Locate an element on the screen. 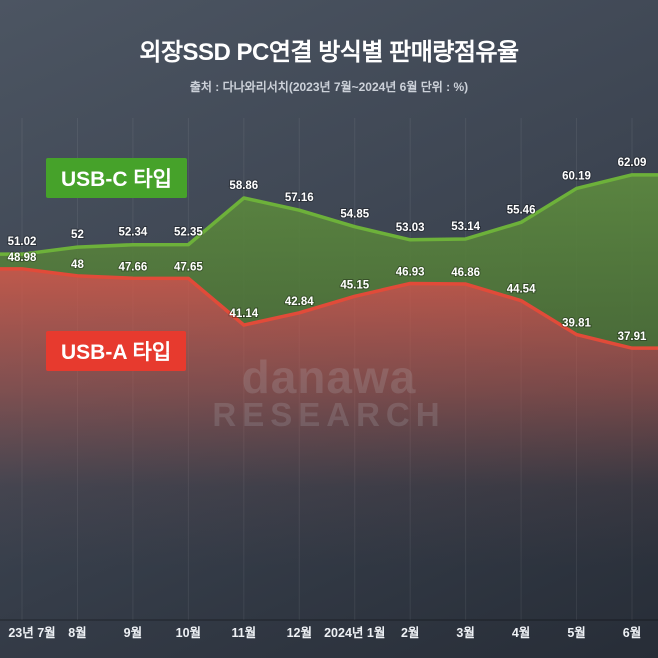  usbc-value-label: 52.35 is located at coordinates (188, 233).